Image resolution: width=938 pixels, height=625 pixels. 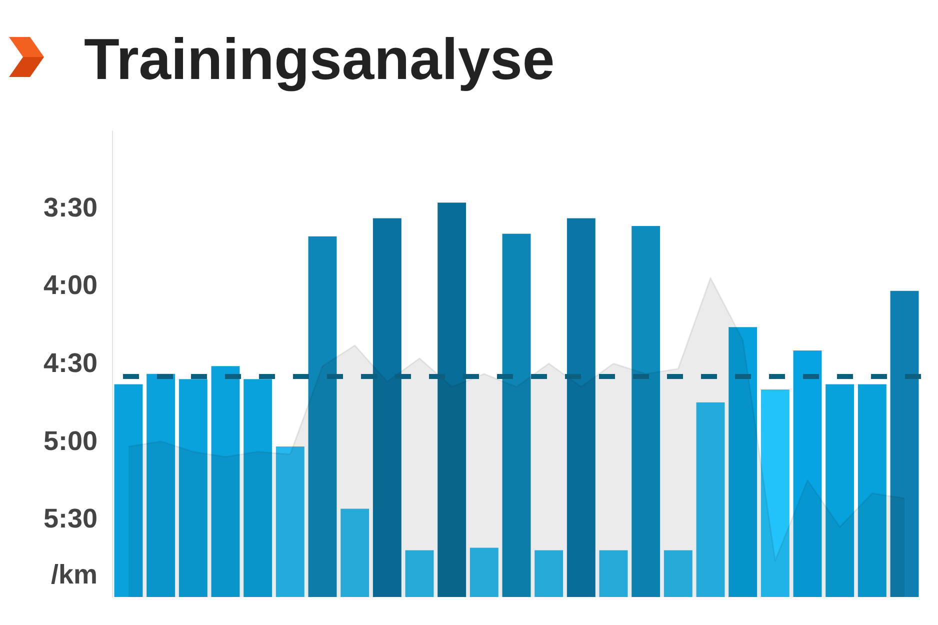 I want to click on y-tick-label: 4:30, so click(x=70, y=363).